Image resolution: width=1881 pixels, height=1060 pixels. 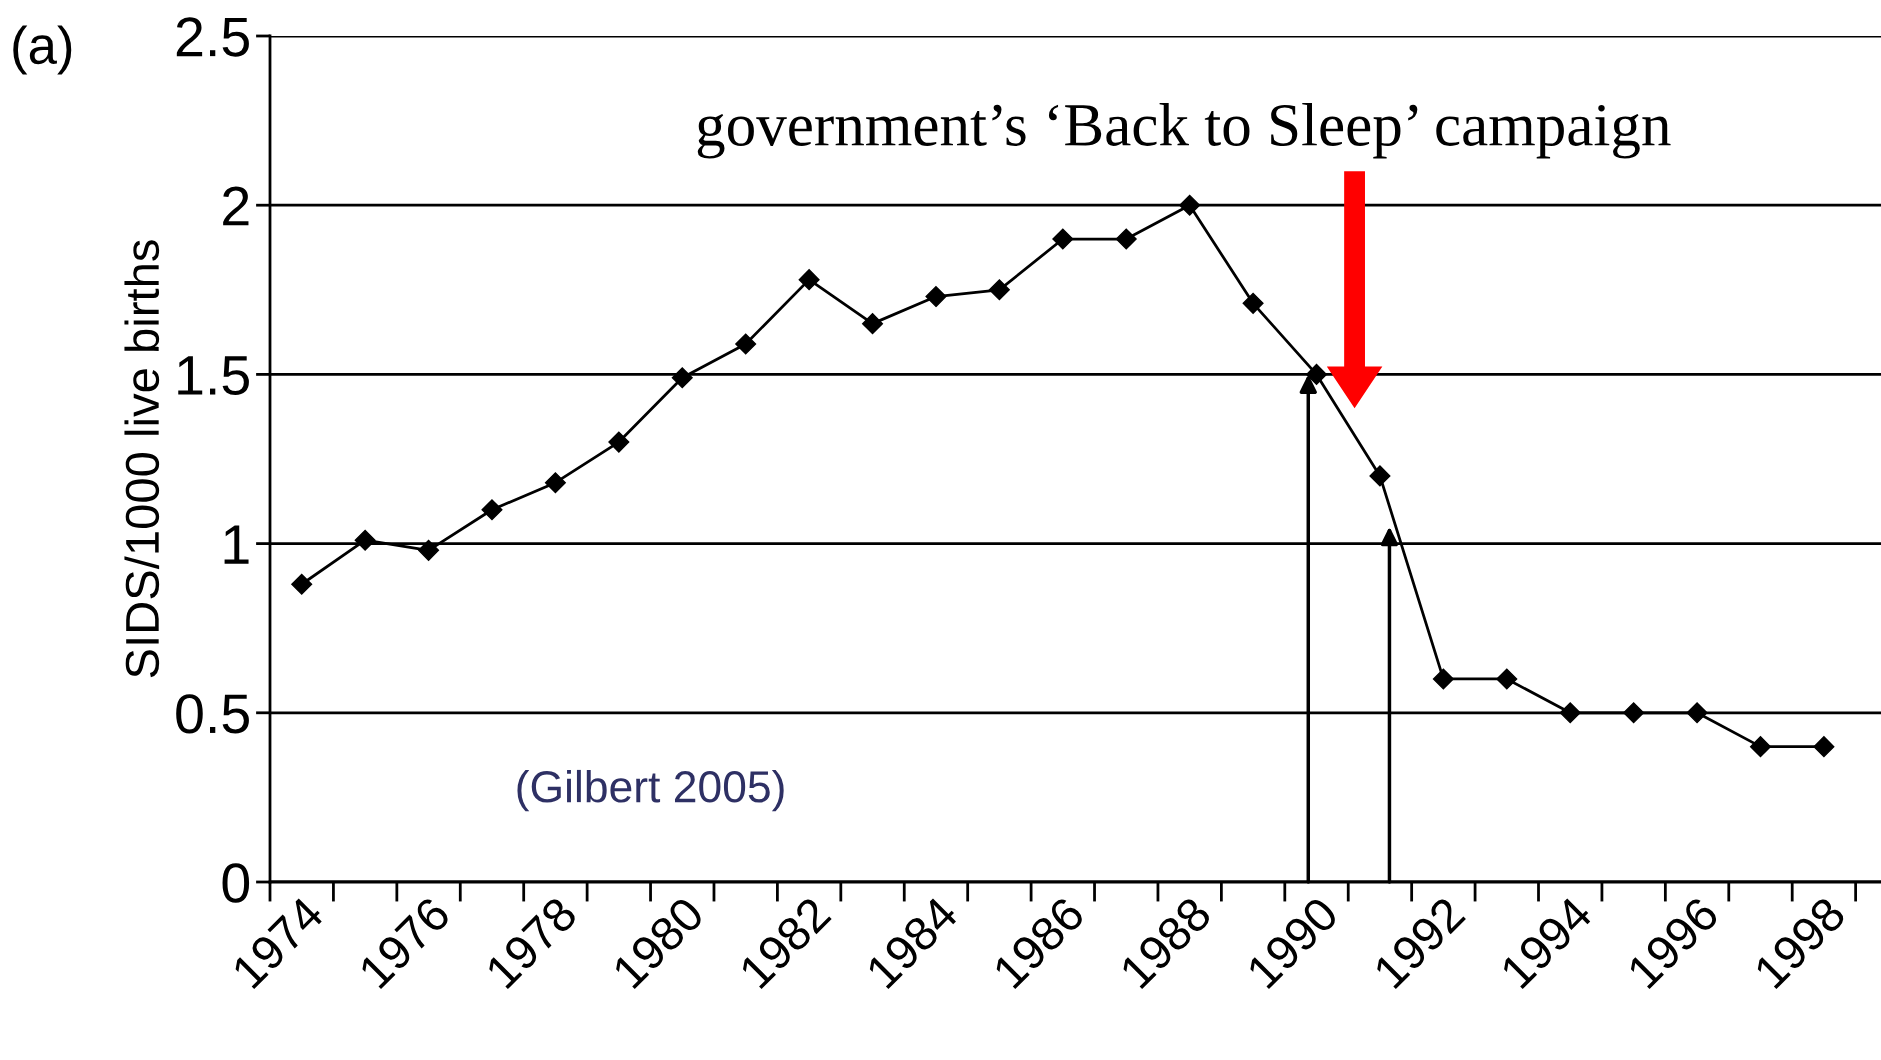 What do you see at coordinates (42, 50) in the screenshot?
I see `text: (a)` at bounding box center [42, 50].